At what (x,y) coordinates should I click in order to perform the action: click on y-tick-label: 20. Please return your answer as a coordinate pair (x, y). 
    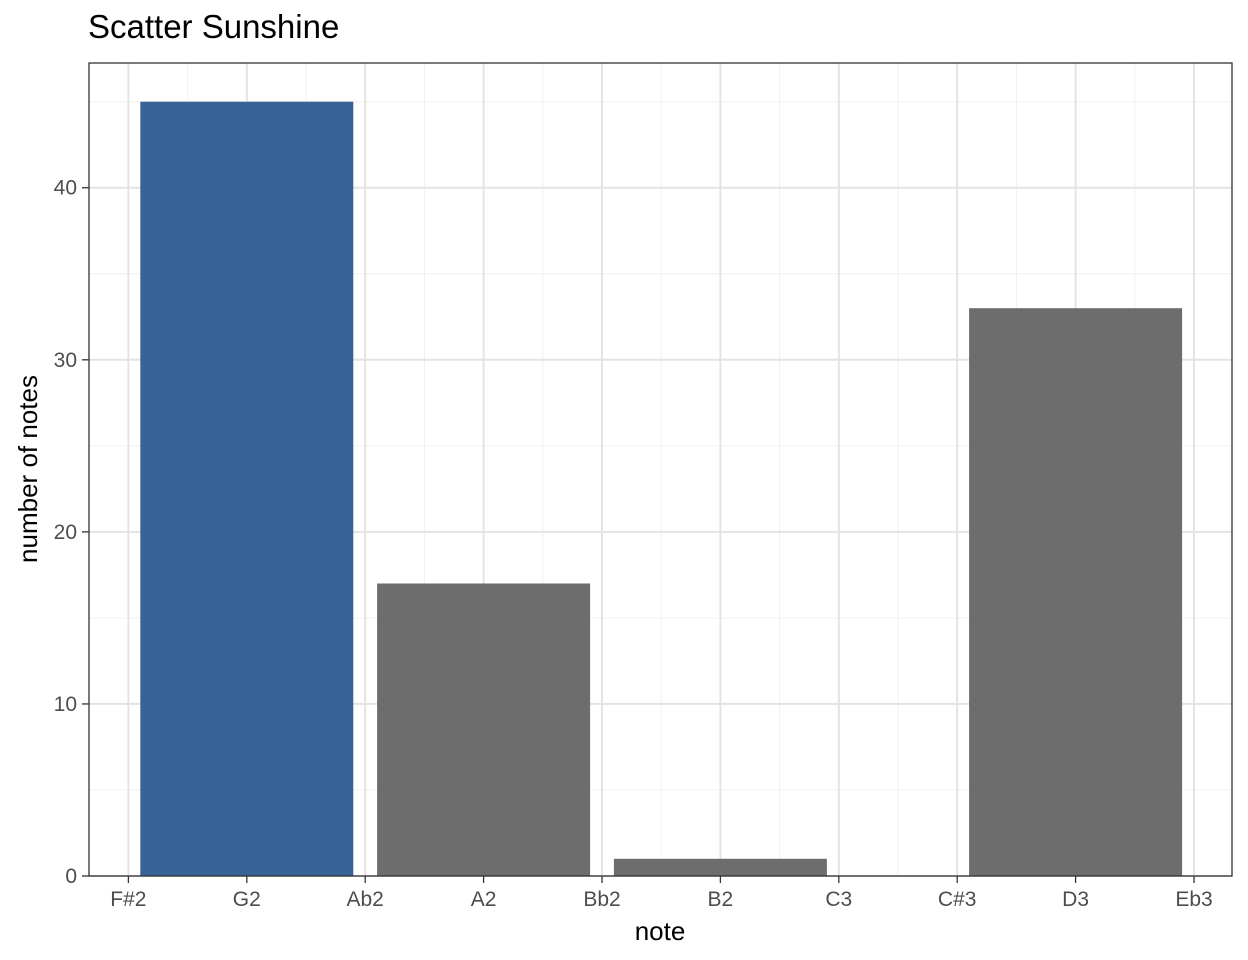
    Looking at the image, I should click on (65, 532).